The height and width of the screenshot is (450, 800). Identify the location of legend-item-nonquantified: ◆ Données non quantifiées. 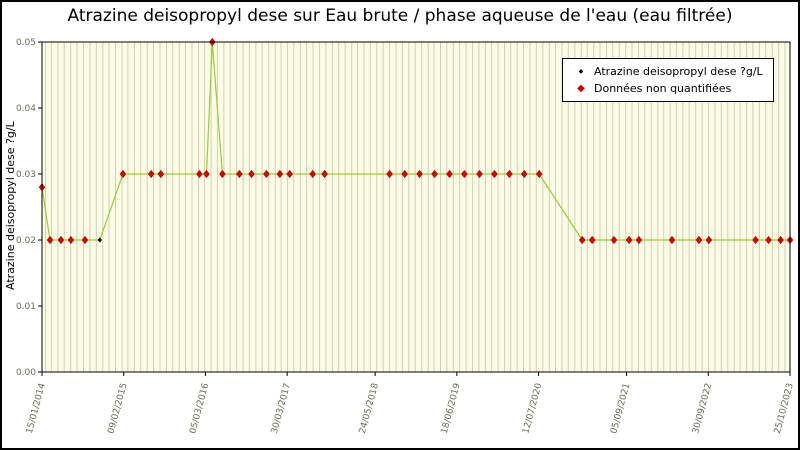
(668, 88).